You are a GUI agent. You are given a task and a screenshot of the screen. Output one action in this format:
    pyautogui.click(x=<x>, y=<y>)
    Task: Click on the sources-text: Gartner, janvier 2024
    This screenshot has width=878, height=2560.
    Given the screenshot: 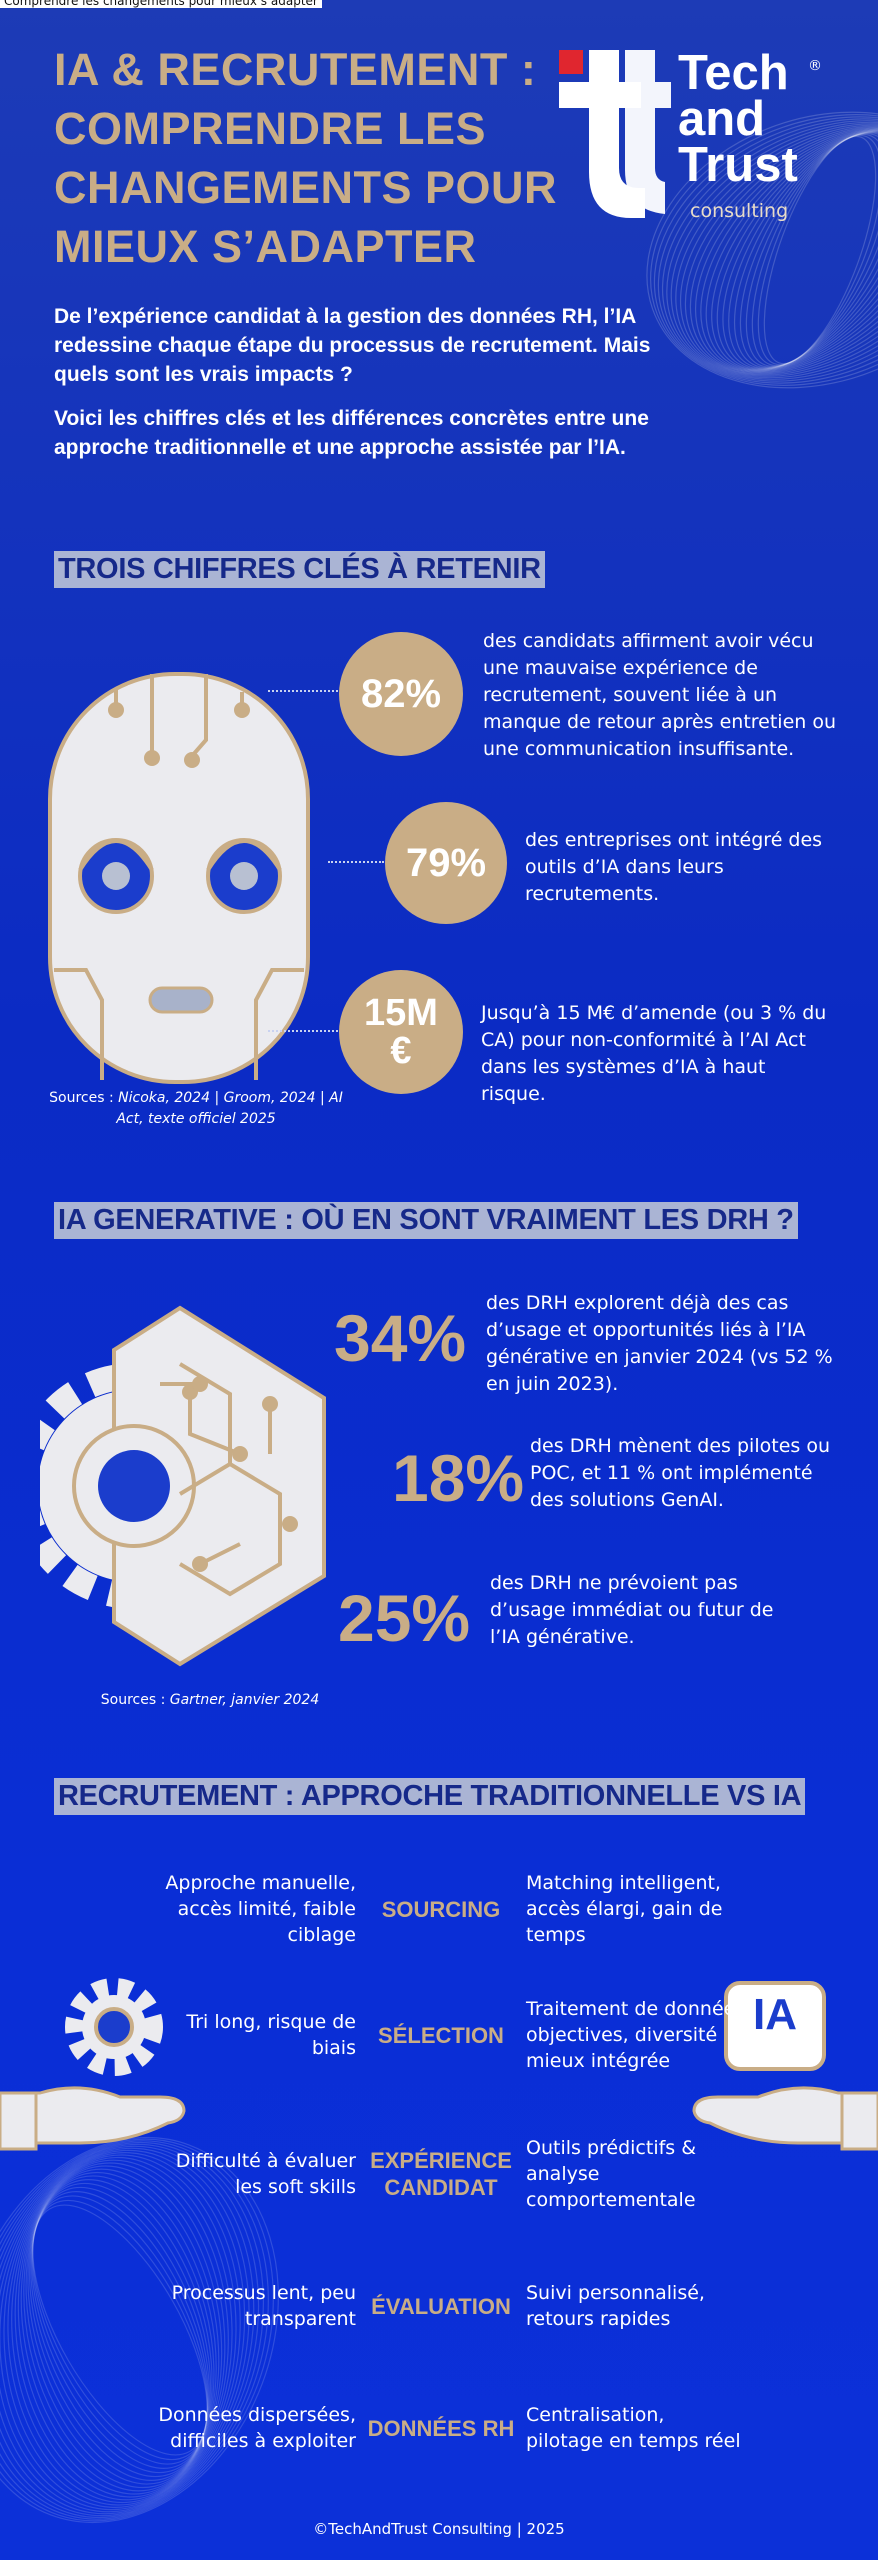 What is the action you would take?
    pyautogui.click(x=244, y=1700)
    